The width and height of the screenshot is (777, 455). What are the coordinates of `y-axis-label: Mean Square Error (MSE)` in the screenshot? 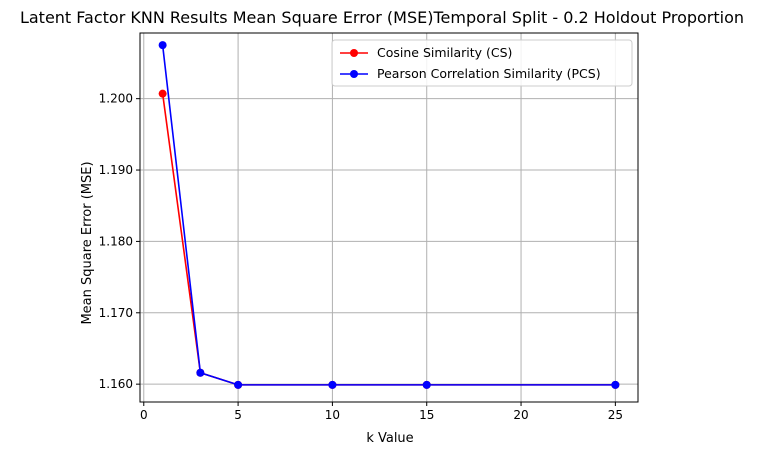 It's located at (87, 242).